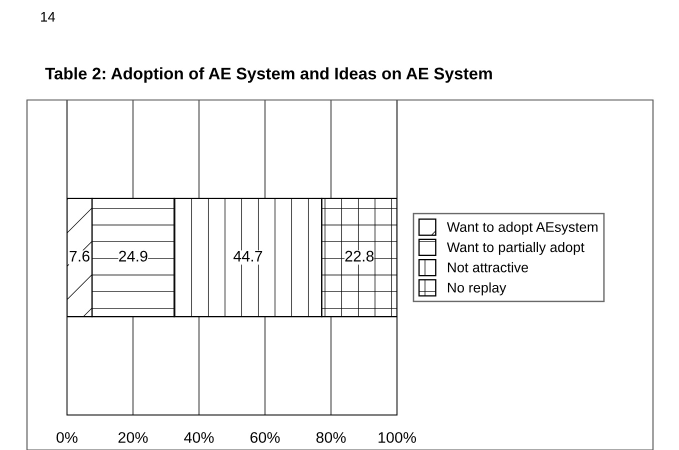  Describe the element at coordinates (515, 248) in the screenshot. I see `legend-label: Want to partially adopt` at that location.